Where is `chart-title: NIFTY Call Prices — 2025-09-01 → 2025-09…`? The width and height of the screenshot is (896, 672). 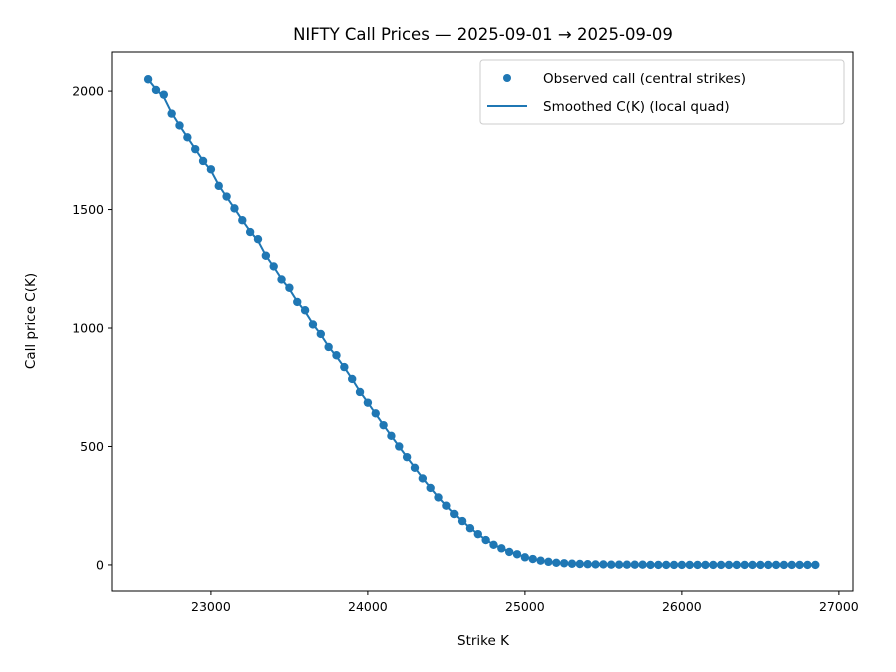
chart-title: NIFTY Call Prices — 2025-09-01 → 2025-09… is located at coordinates (483, 34).